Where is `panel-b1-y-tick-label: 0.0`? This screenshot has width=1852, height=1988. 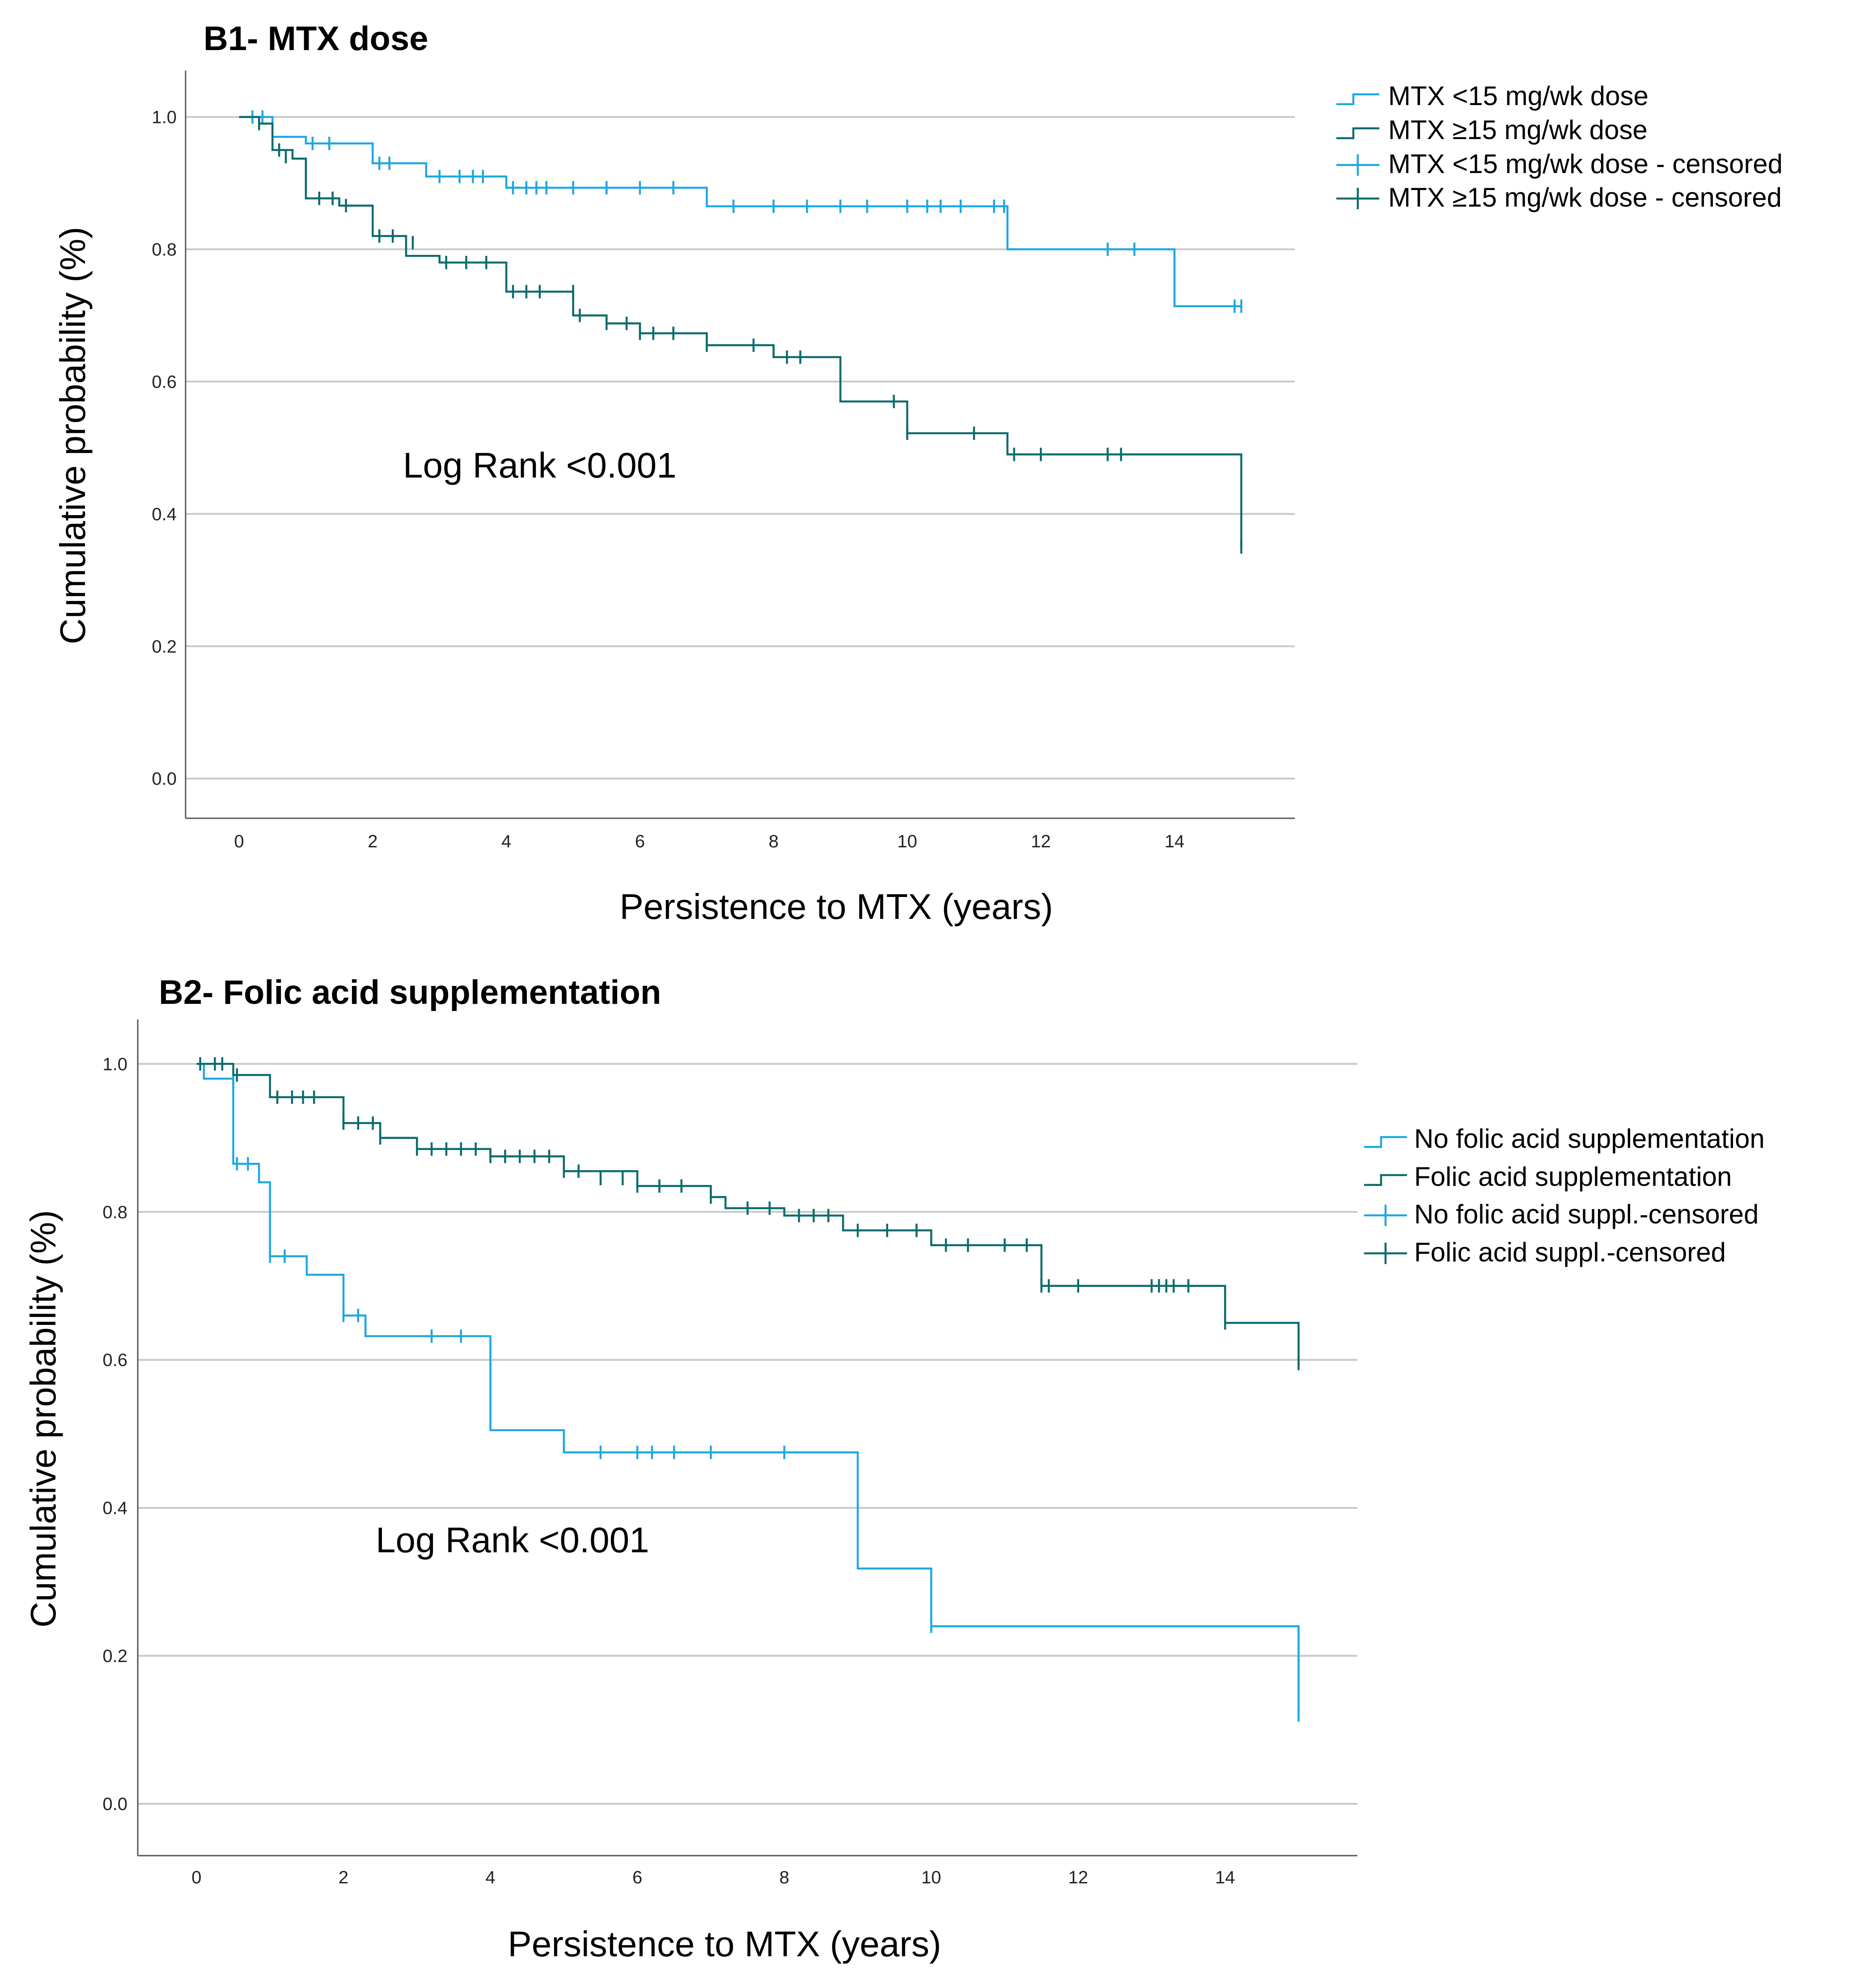
panel-b1-y-tick-label: 0.0 is located at coordinates (164, 779).